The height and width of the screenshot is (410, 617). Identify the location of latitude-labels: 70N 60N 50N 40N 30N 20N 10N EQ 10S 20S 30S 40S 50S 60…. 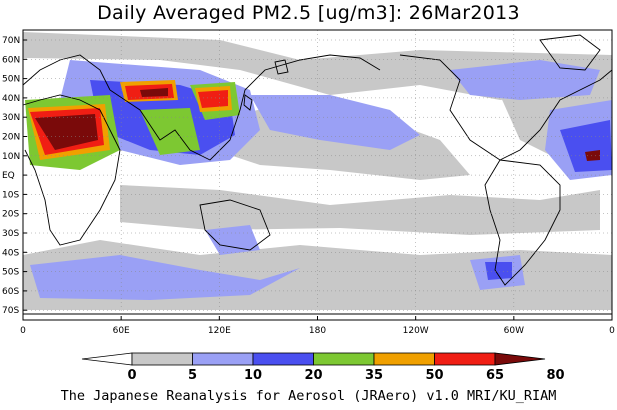
(11, 176).